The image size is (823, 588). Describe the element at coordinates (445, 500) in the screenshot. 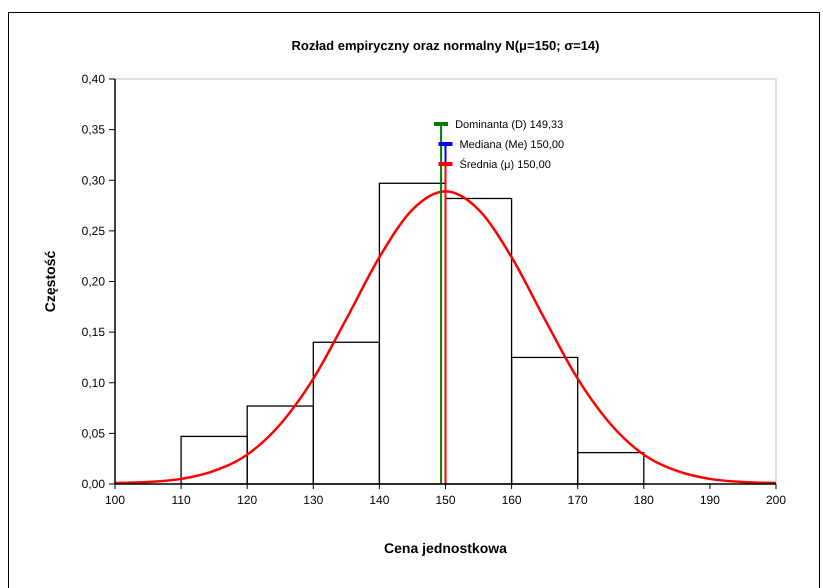

I see `x-tick-label: 150` at that location.